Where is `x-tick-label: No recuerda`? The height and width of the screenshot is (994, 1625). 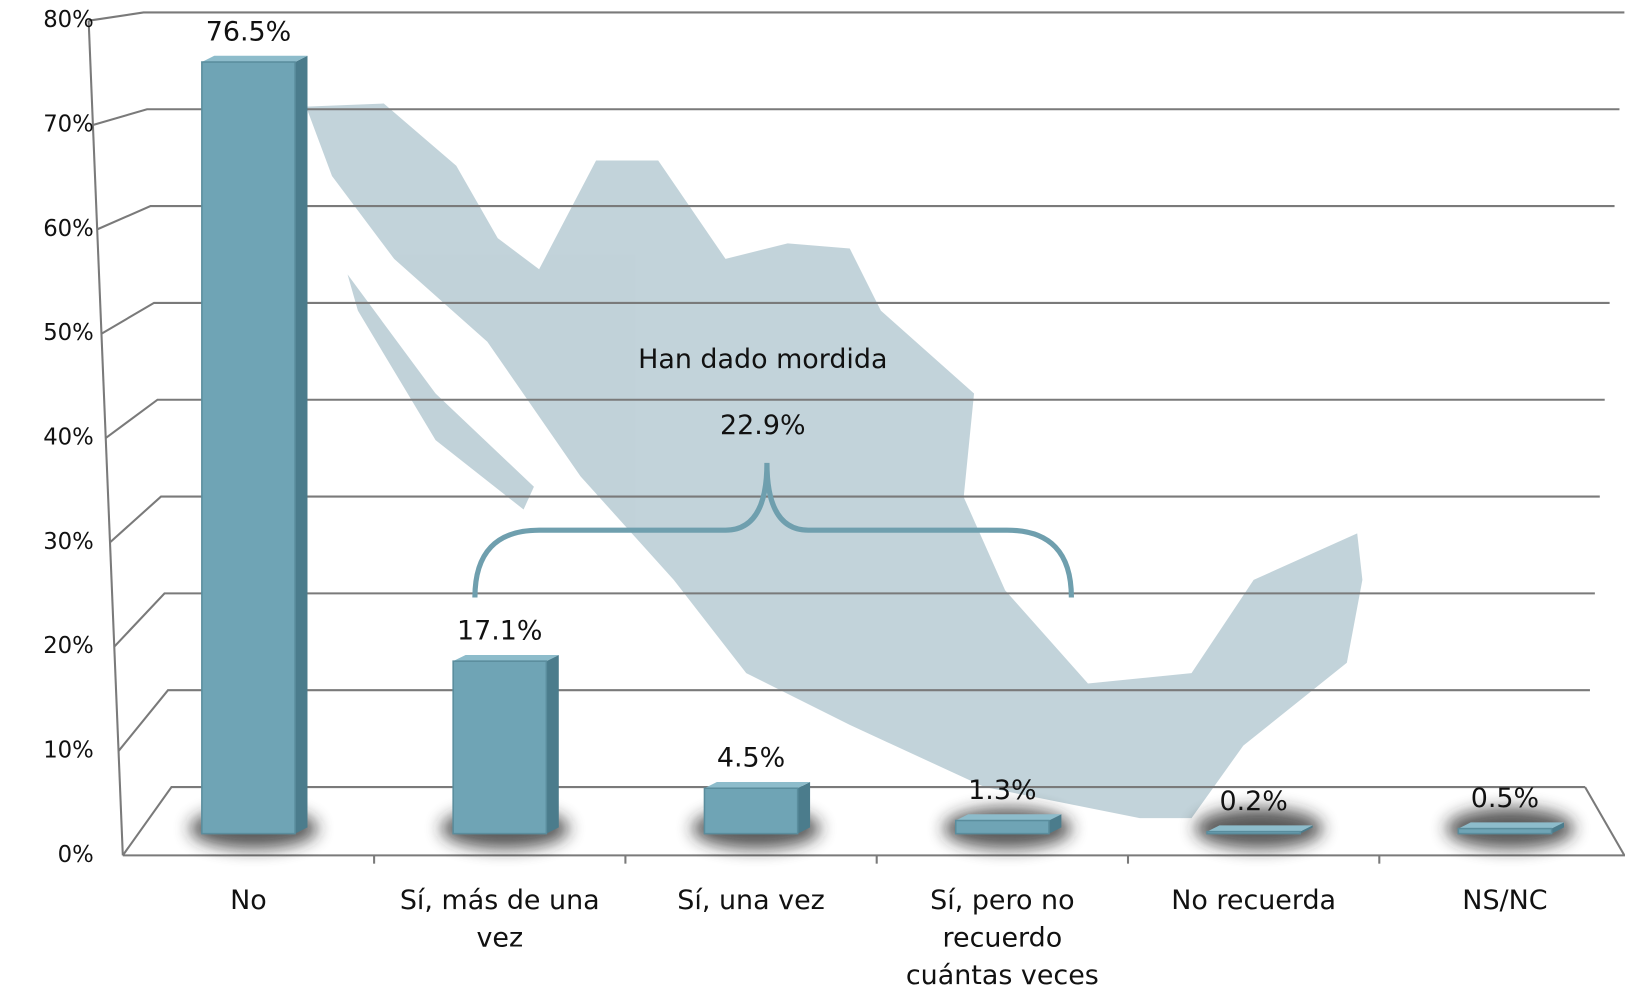 x-tick-label: No recuerda is located at coordinates (1254, 901).